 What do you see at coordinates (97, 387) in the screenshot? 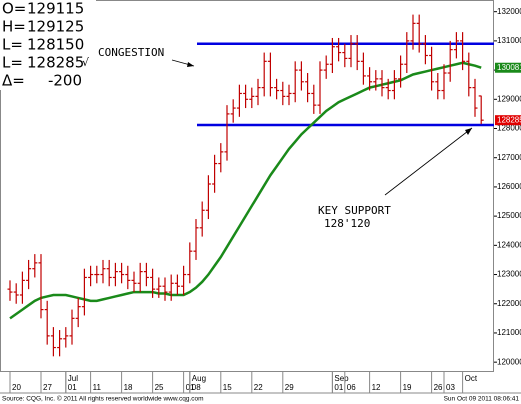
I see `x-tick-label: 11` at bounding box center [97, 387].